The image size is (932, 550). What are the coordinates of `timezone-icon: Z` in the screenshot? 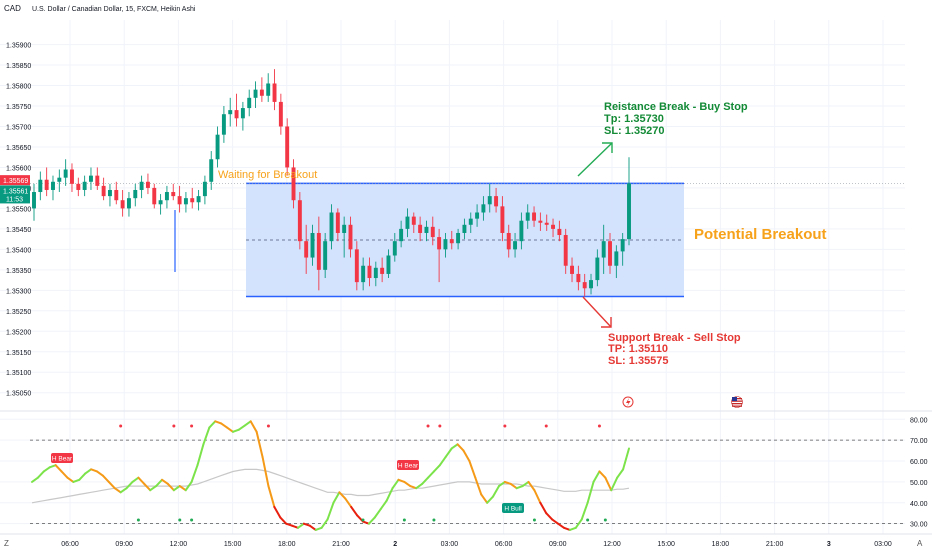 It's located at (6, 543).